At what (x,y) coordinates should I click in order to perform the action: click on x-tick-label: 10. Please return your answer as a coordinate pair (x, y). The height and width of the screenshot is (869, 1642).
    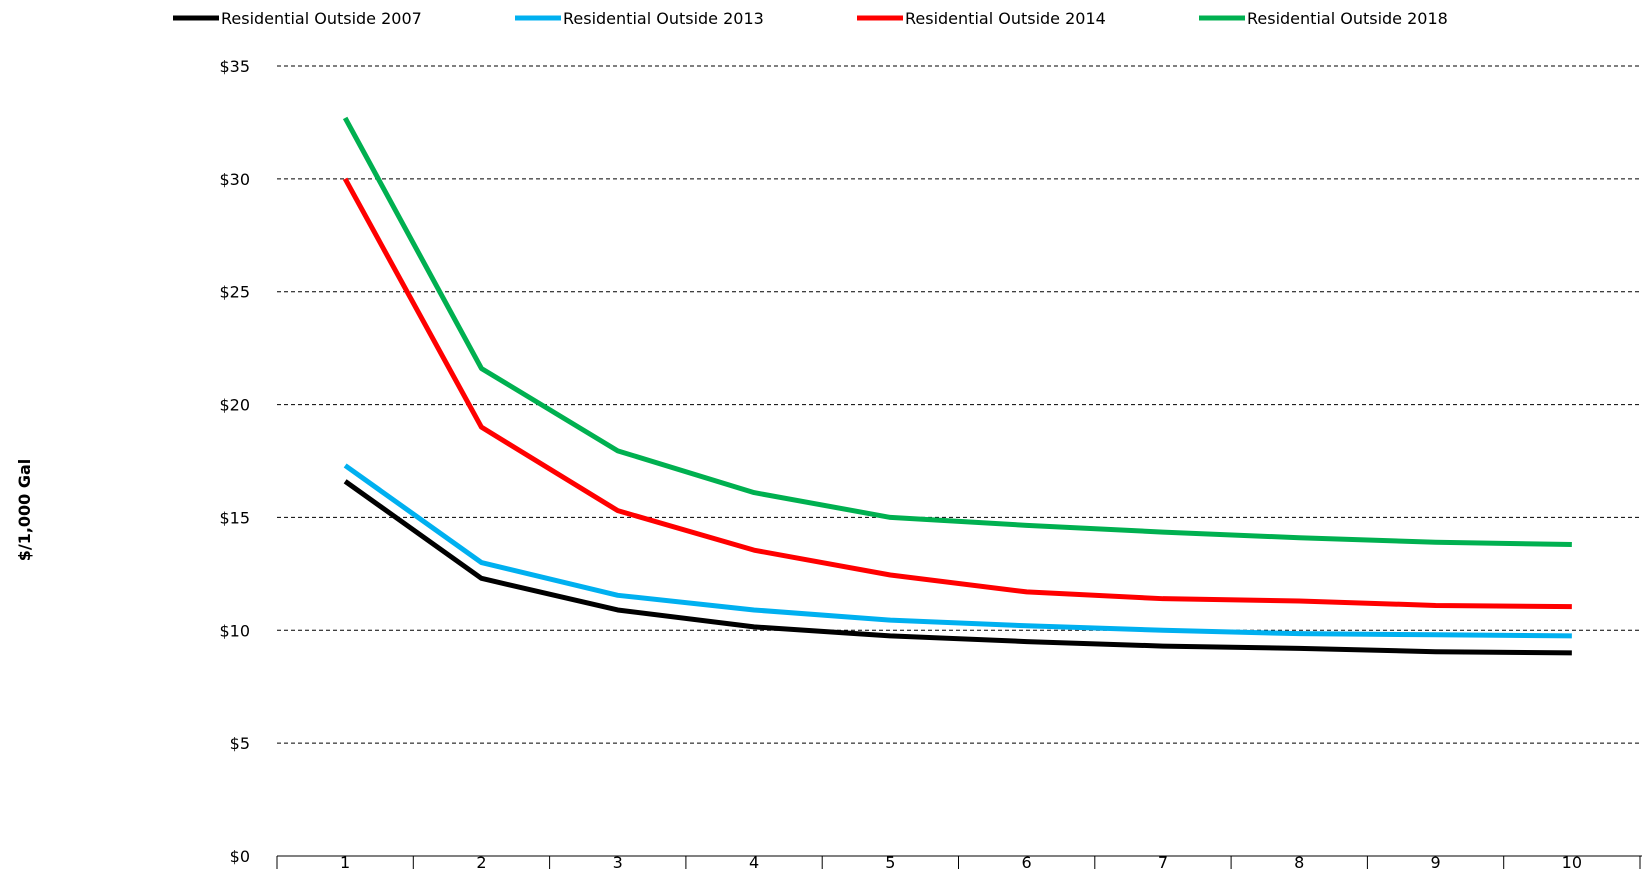
    Looking at the image, I should click on (1572, 861).